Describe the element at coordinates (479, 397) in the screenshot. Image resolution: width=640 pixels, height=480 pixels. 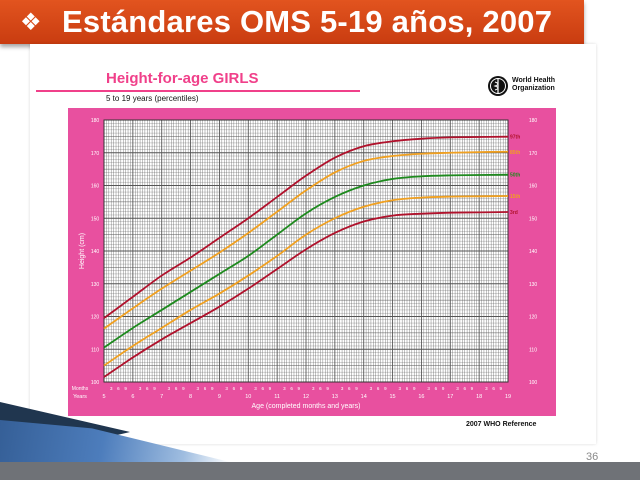
I see `x-tick-label-year: 18` at that location.